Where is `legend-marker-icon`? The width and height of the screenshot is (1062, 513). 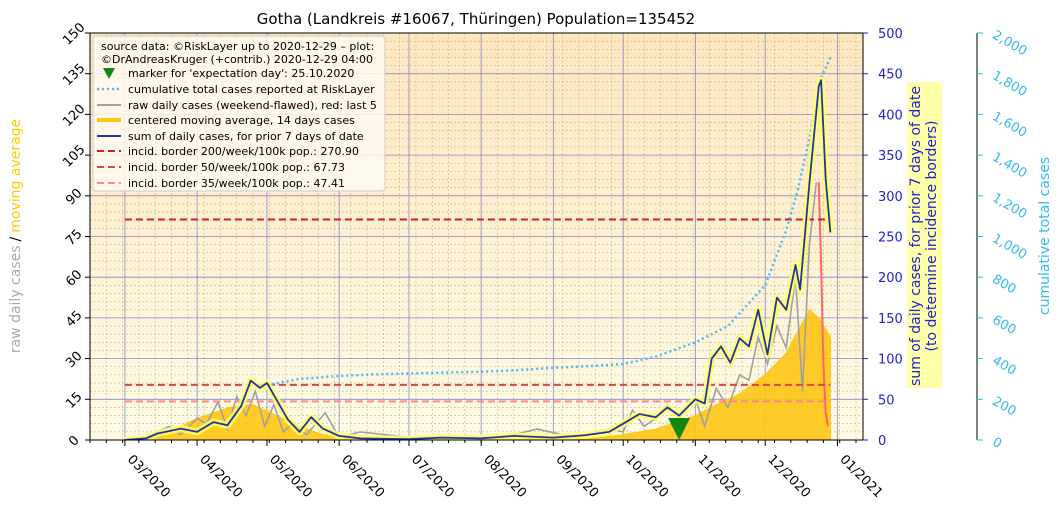
legend-marker-icon is located at coordinates (109, 73).